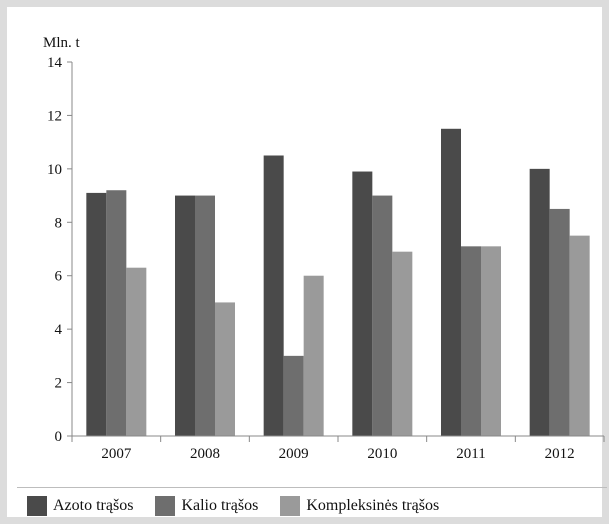  What do you see at coordinates (93, 505) in the screenshot?
I see `legend-label: Azoto trąšos` at bounding box center [93, 505].